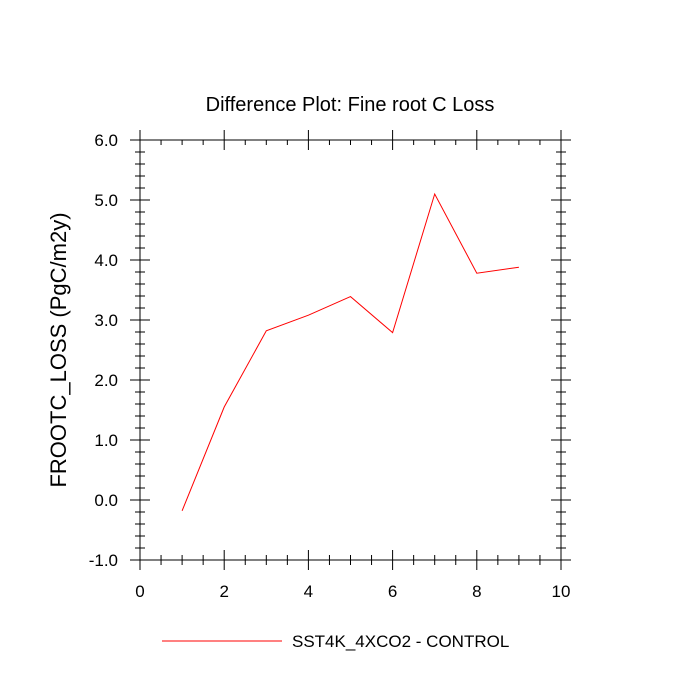 The image size is (700, 700). Describe the element at coordinates (106, 380) in the screenshot. I see `y-tick-label: 2.0` at that location.